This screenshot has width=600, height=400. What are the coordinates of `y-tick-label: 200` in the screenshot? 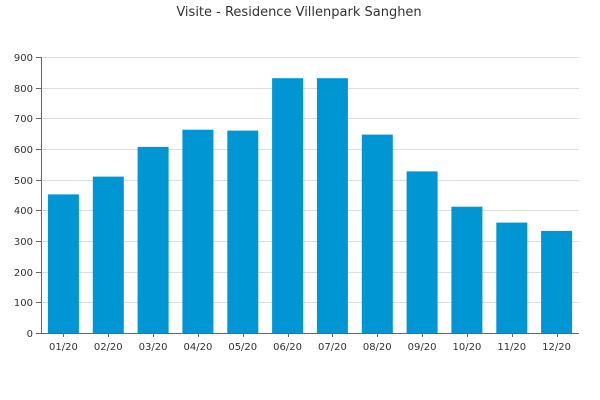 It's located at (23, 273).